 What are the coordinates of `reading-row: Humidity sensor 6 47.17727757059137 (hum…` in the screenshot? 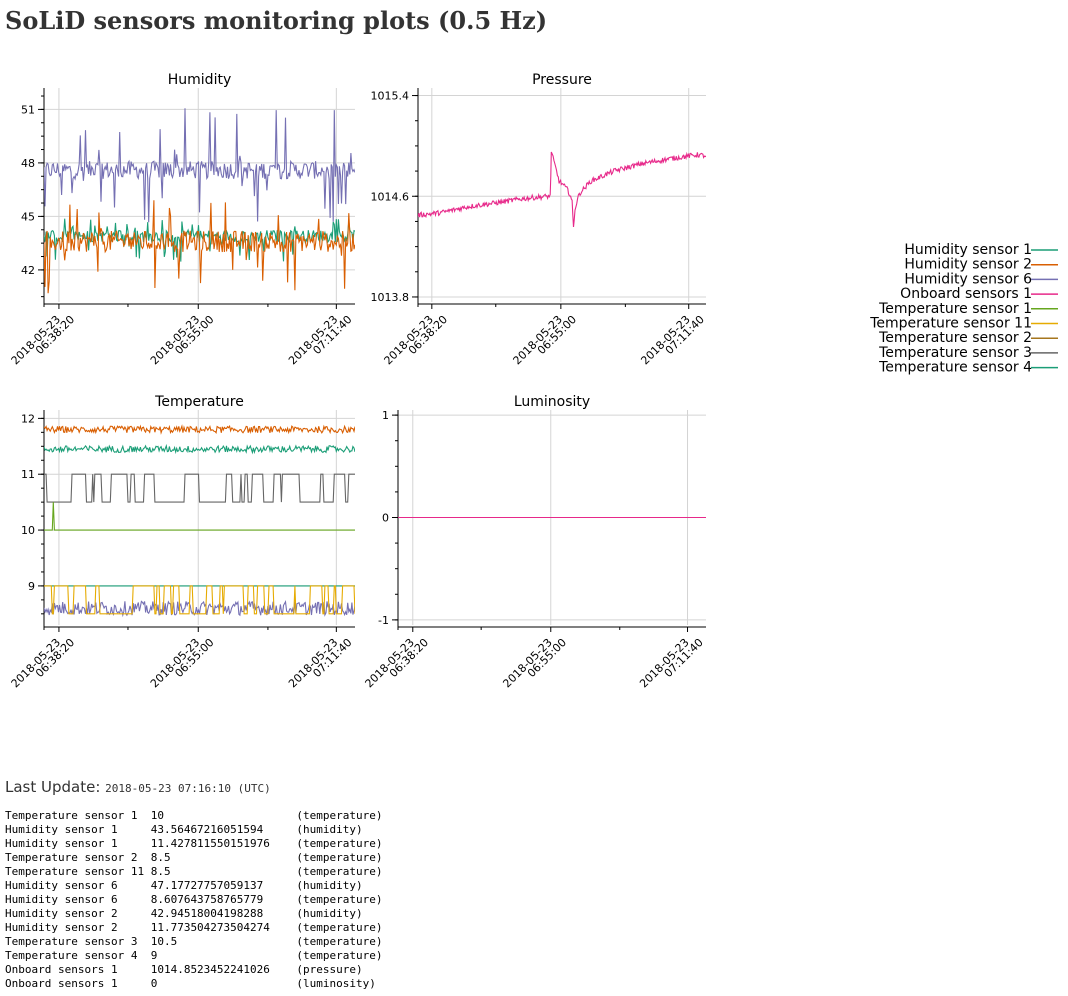 It's located at (194, 886).